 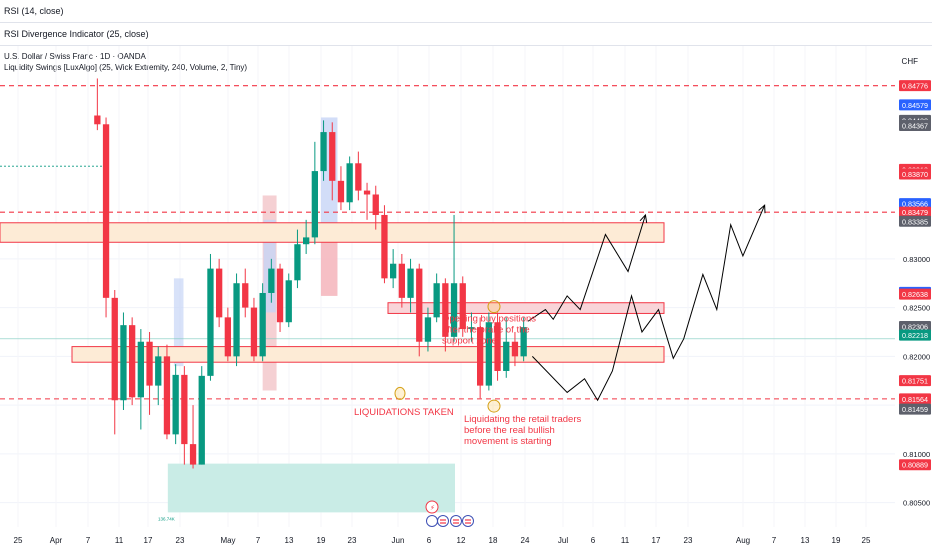 What do you see at coordinates (398, 540) in the screenshot?
I see `x-axis-tick-label: Jun` at bounding box center [398, 540].